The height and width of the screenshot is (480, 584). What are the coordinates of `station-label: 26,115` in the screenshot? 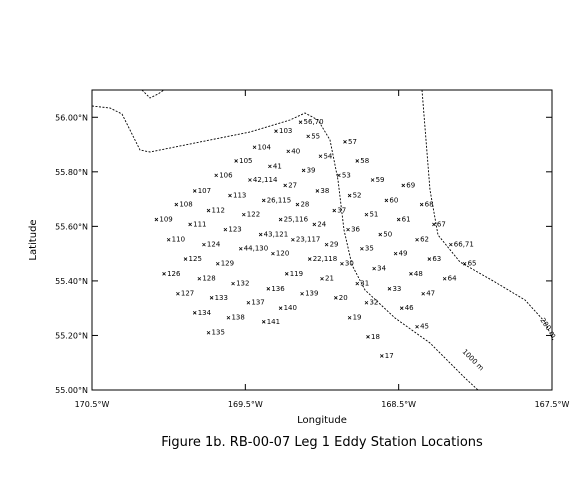 It's located at (279, 200).